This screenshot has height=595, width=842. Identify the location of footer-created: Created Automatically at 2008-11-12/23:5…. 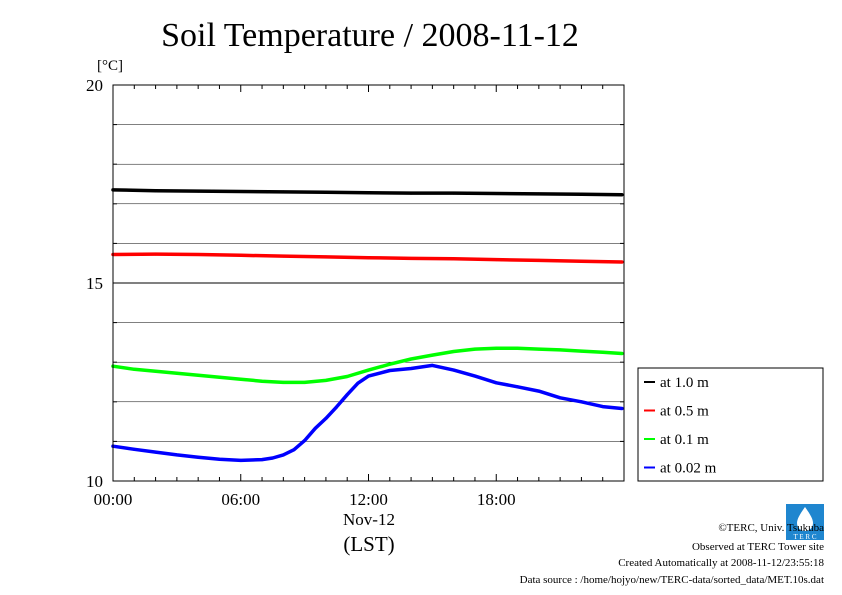
(721, 563).